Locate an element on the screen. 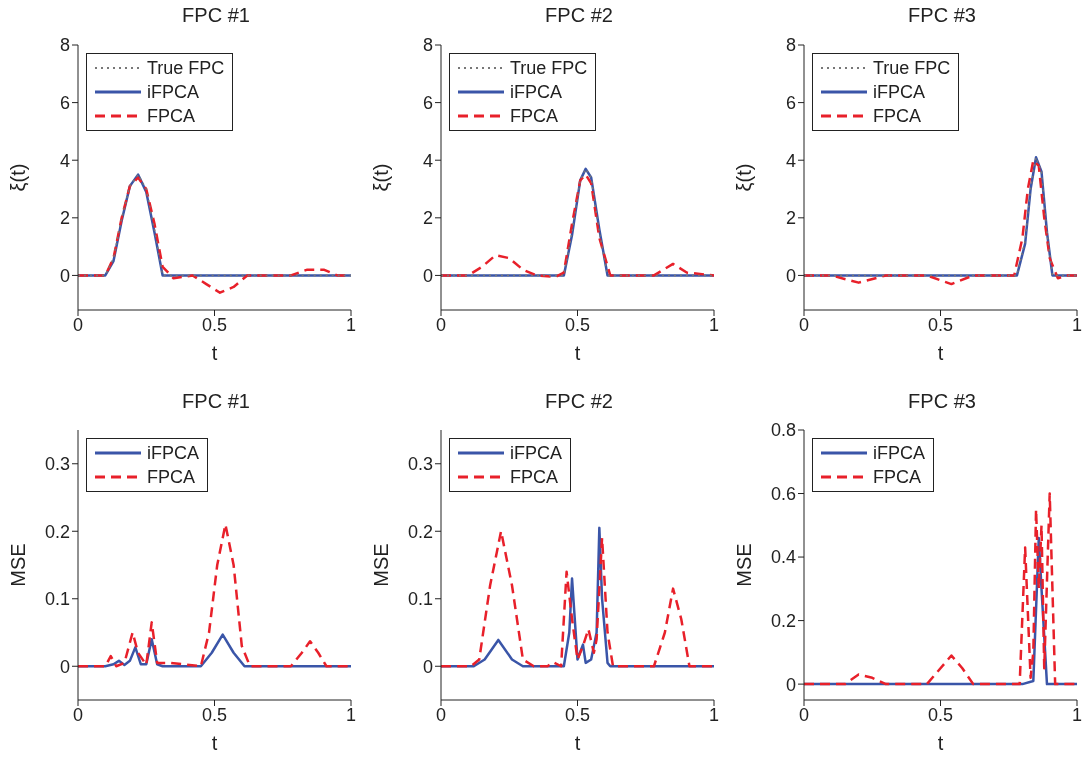  y-tick-label: 0.4 is located at coordinates (783, 557).